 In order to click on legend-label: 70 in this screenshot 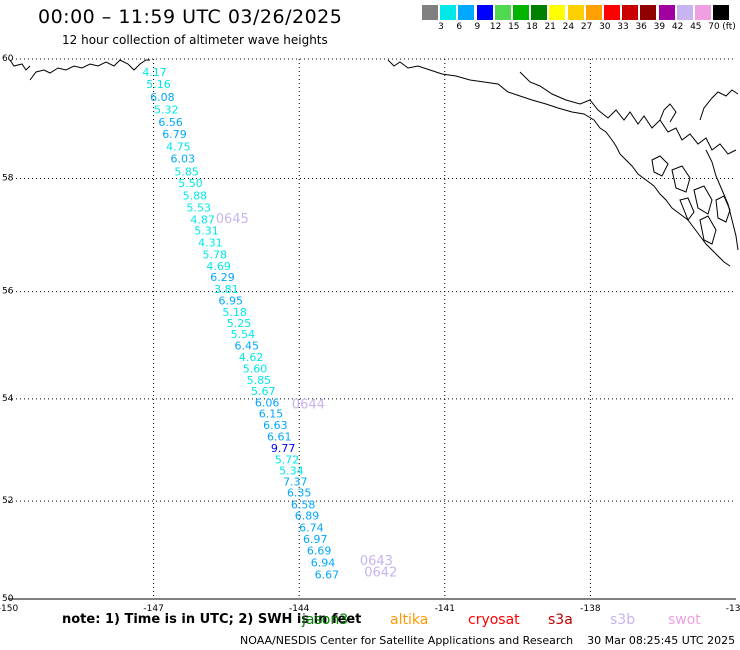, I will do `click(714, 27)`.